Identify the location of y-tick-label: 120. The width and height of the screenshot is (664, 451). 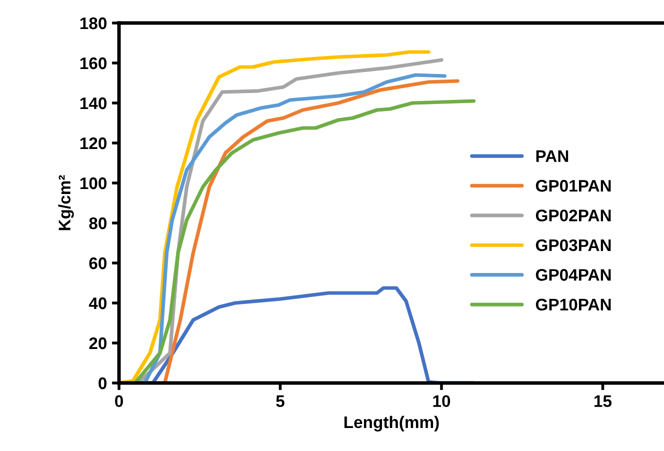
(93, 143).